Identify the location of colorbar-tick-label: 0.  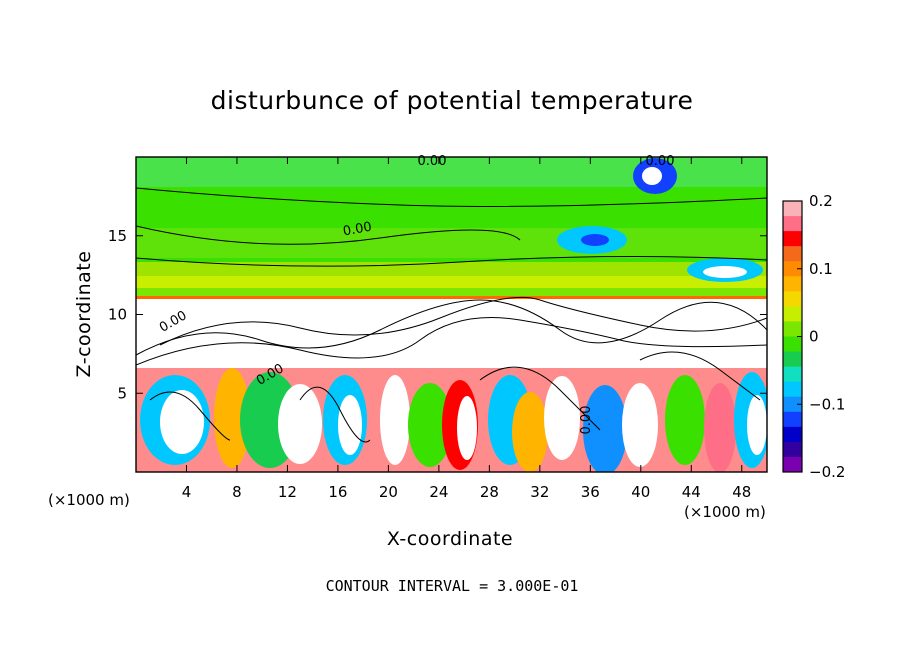
(814, 337).